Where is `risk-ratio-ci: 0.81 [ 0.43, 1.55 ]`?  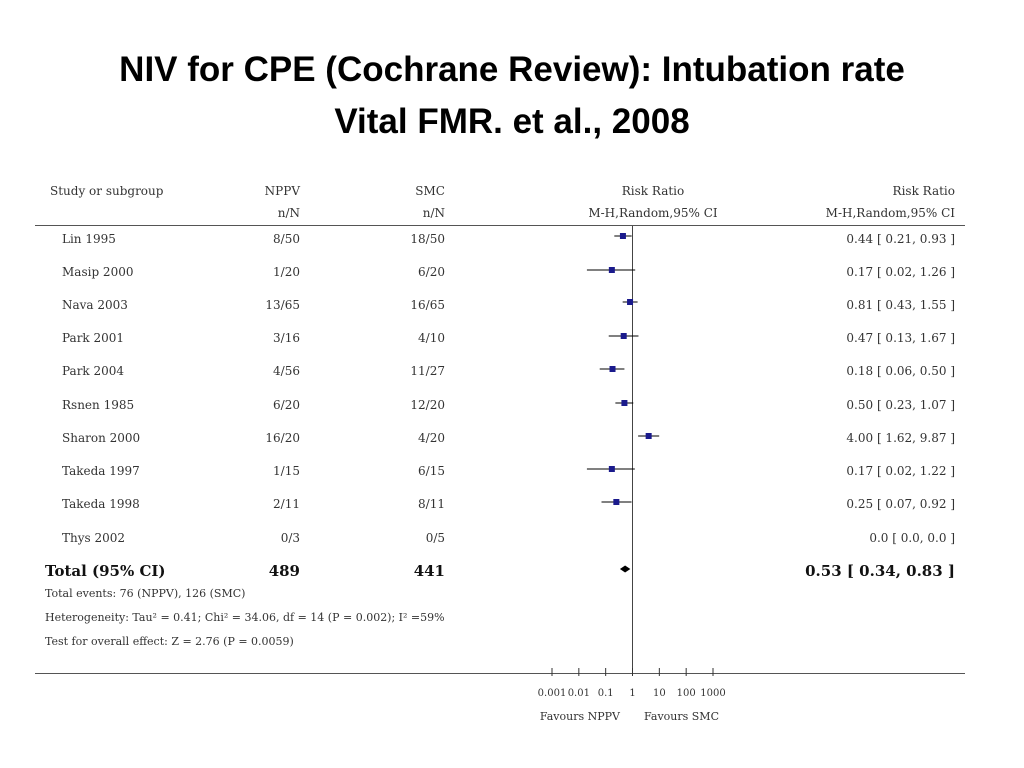
risk-ratio-ci: 0.81 [ 0.43, 1.55 ] is located at coordinates (900, 305).